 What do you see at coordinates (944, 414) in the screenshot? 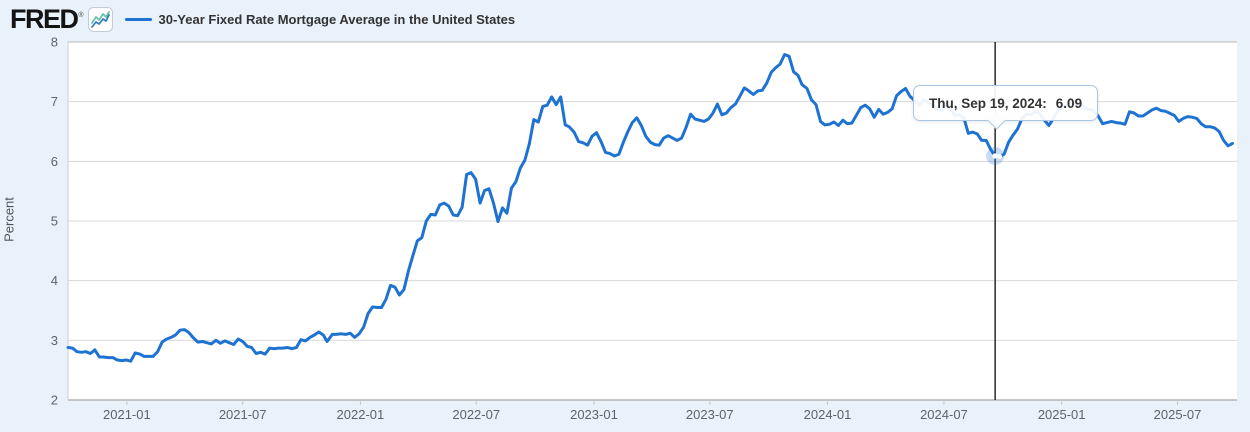
I see `x-tick-label: 2024-07` at bounding box center [944, 414].